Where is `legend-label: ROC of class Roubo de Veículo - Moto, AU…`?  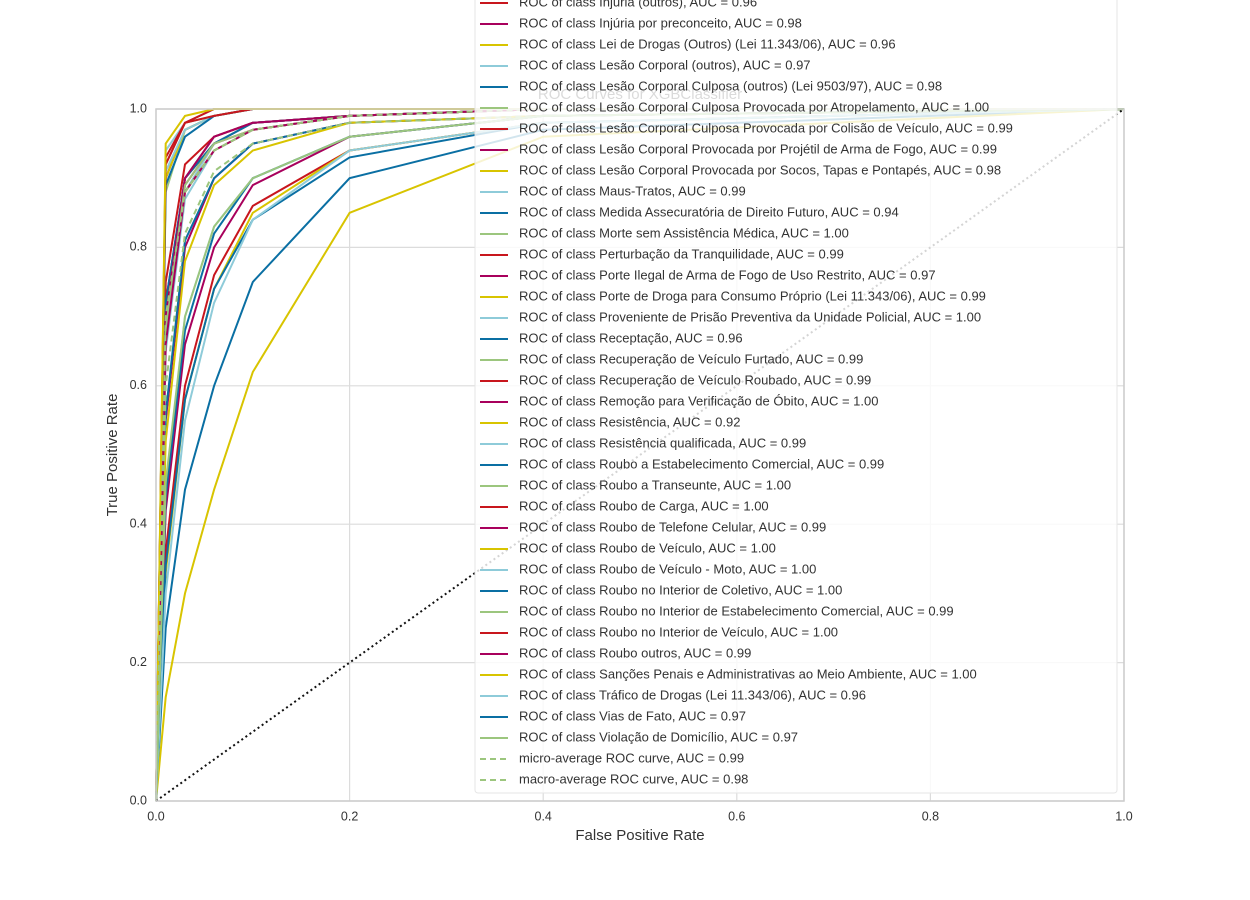
legend-label: ROC of class Roubo de Veículo - Moto, AU… is located at coordinates (667, 568).